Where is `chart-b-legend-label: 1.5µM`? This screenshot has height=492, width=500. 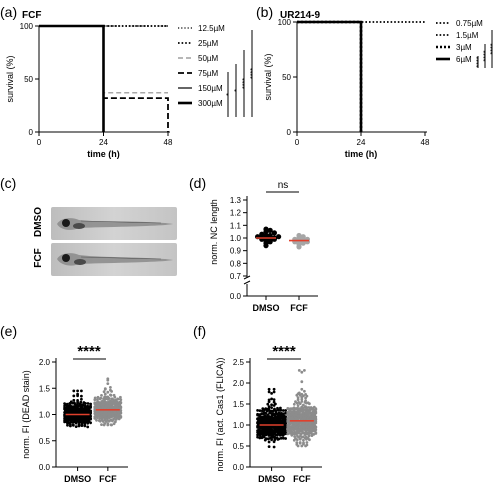
chart-b-legend-label: 1.5µM is located at coordinates (467, 35).